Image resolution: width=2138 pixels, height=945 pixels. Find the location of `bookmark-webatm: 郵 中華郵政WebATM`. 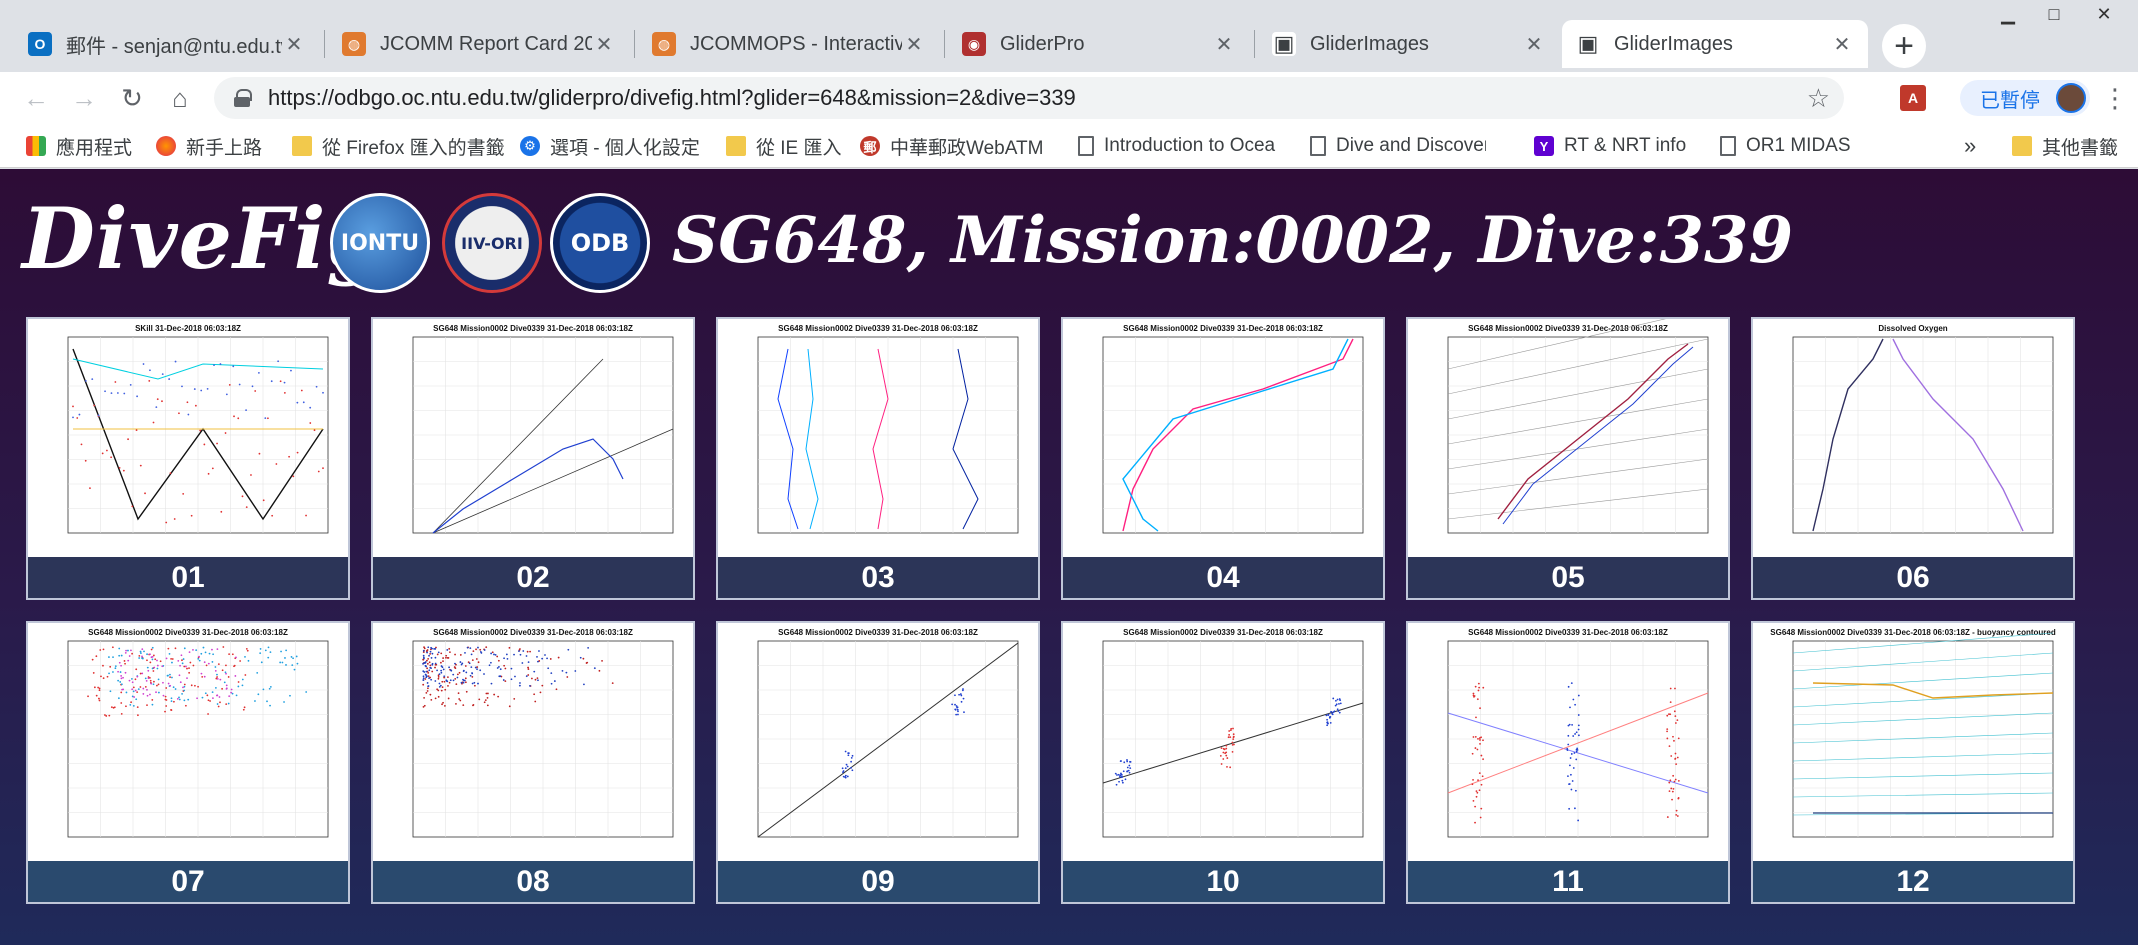

bookmark-webatm: 郵 中華郵政WebATM is located at coordinates (951, 146).